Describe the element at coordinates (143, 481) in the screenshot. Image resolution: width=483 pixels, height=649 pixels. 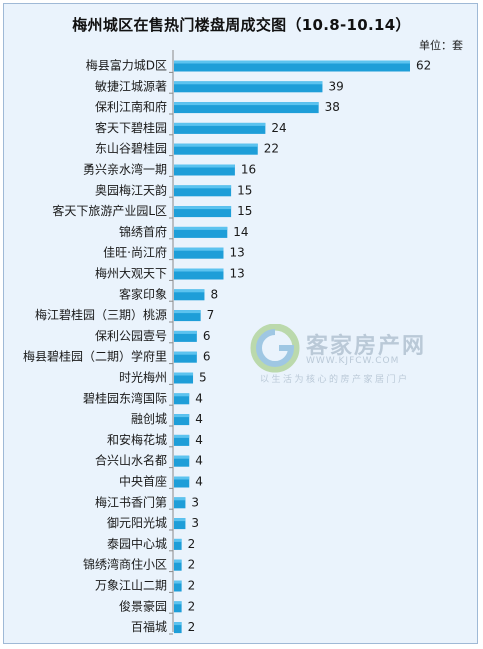
I see `category-label: 中央首座` at that location.